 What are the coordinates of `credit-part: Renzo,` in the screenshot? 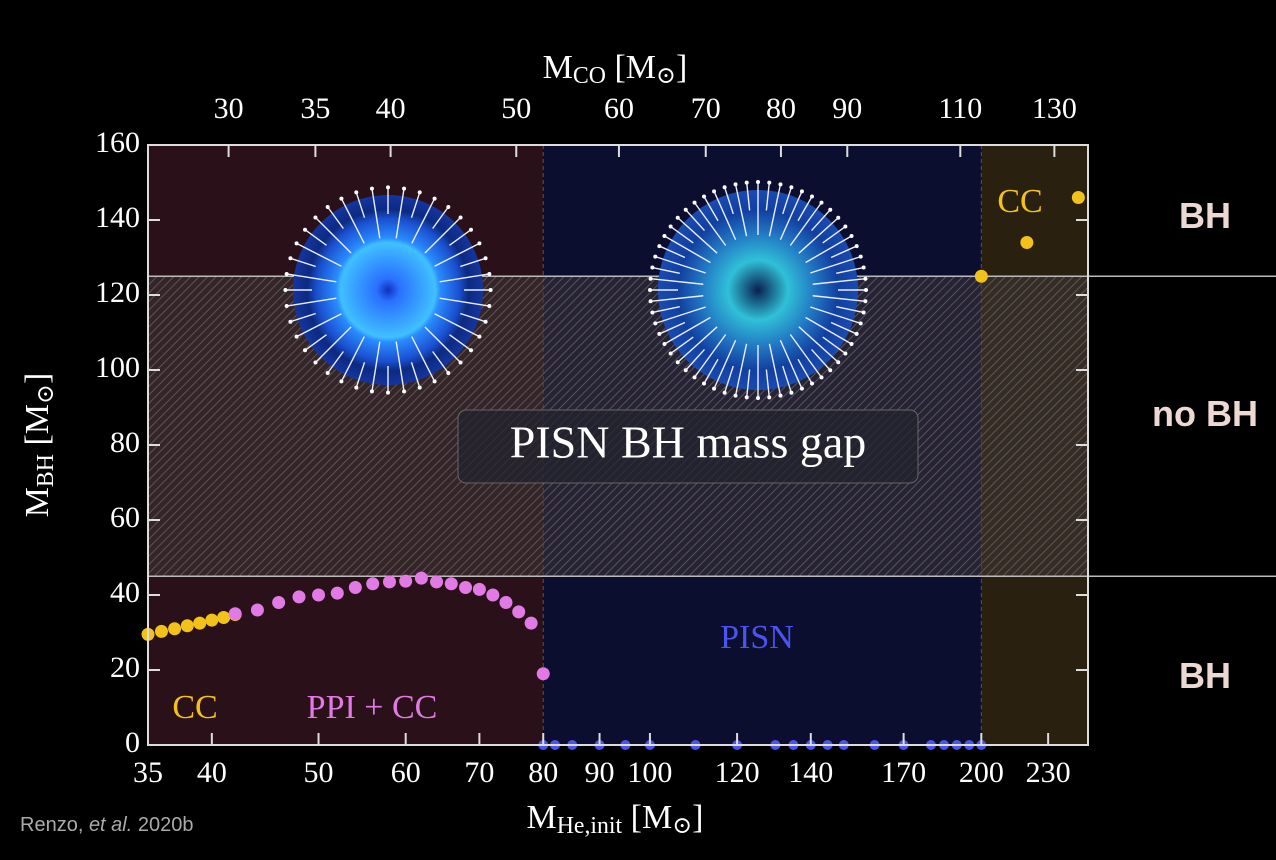 It's located at (54, 825).